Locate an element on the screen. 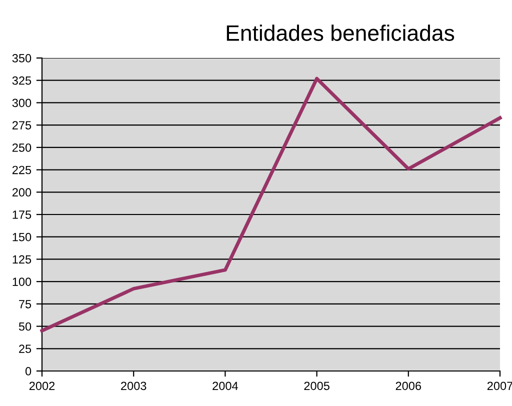 Image resolution: width=512 pixels, height=406 pixels. x-tick-label: 2004 is located at coordinates (225, 386).